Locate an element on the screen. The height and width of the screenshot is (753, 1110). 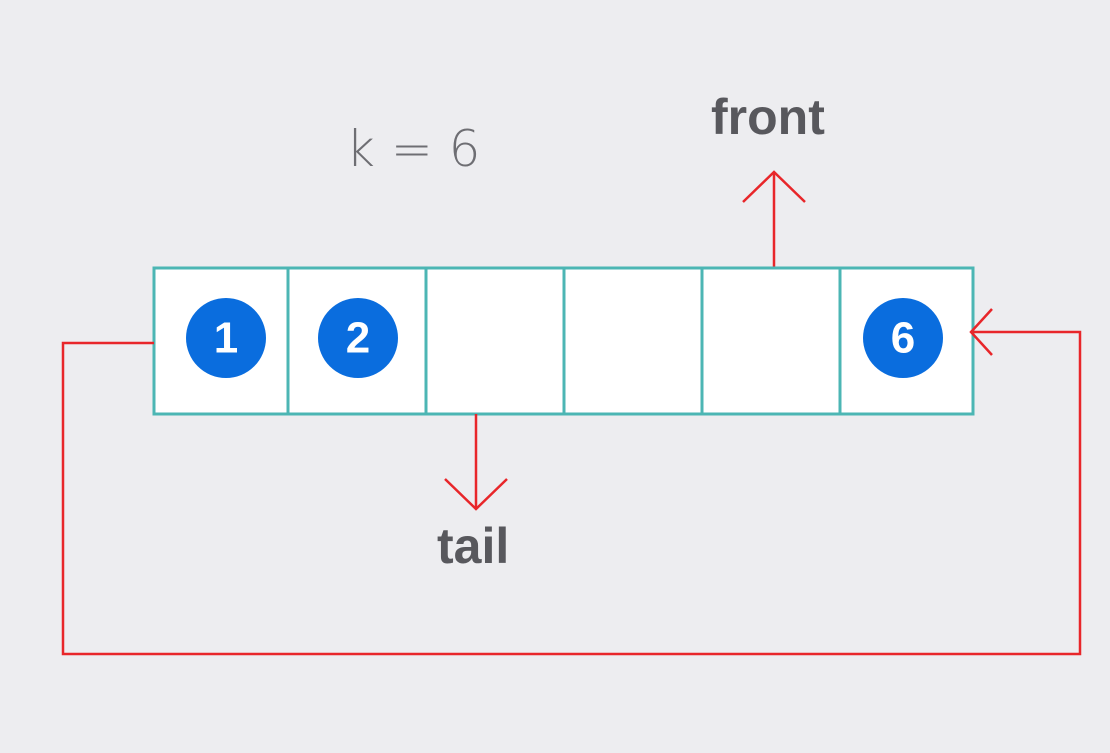
slot-0-value: 1 is located at coordinates (226, 338).